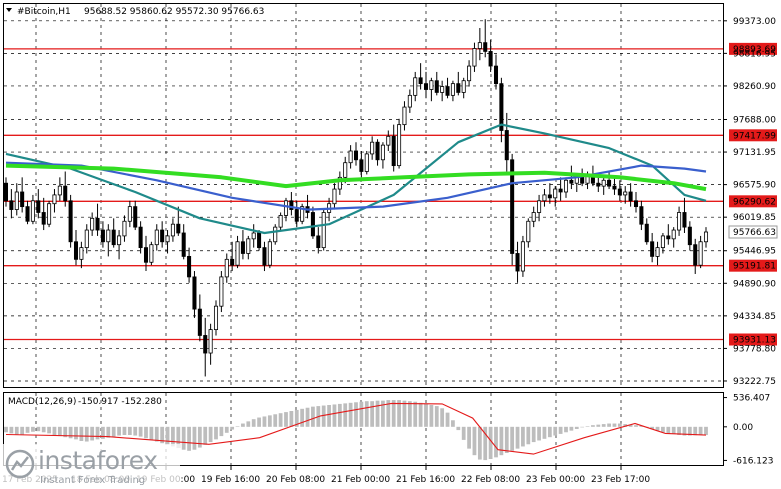 This screenshot has width=781, height=489. I want to click on price-tick-label: 99373.00, so click(754, 22).